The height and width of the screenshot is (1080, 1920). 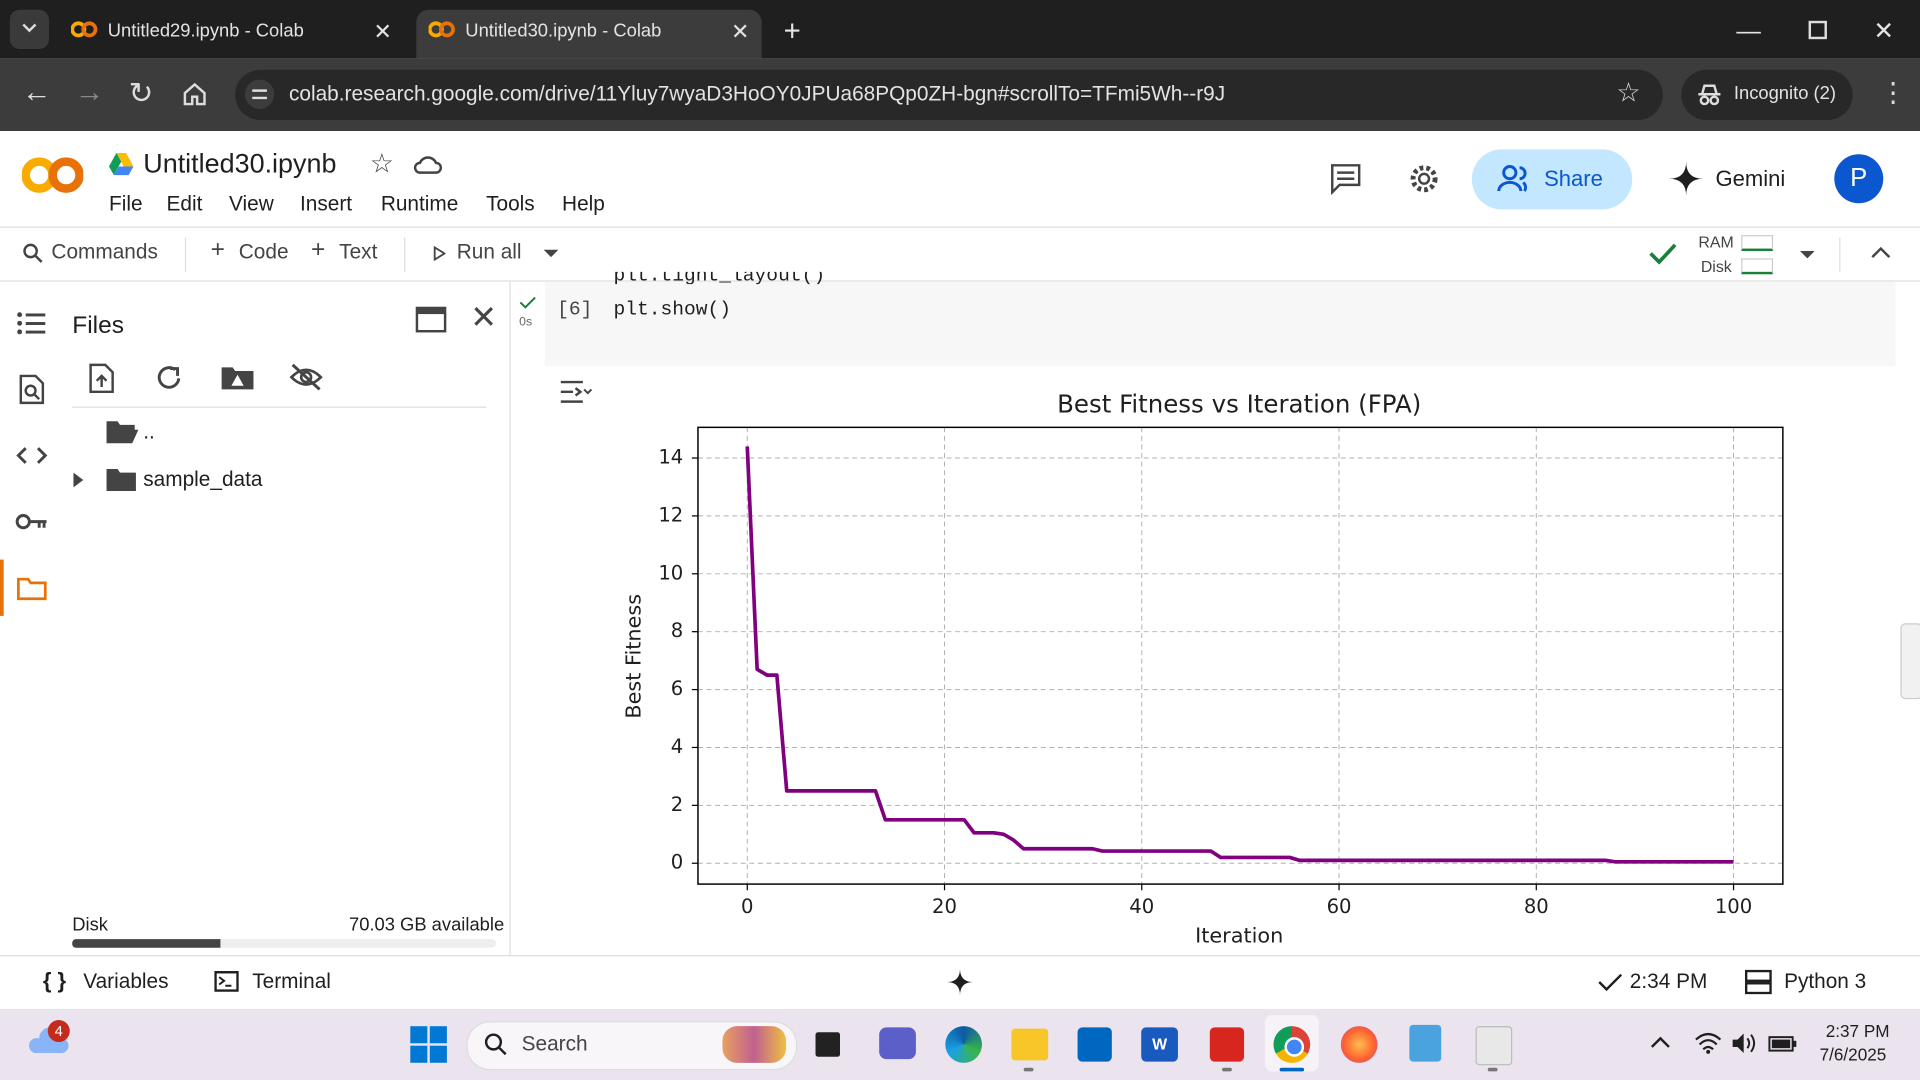 I want to click on menu-item: File, so click(x=125, y=204).